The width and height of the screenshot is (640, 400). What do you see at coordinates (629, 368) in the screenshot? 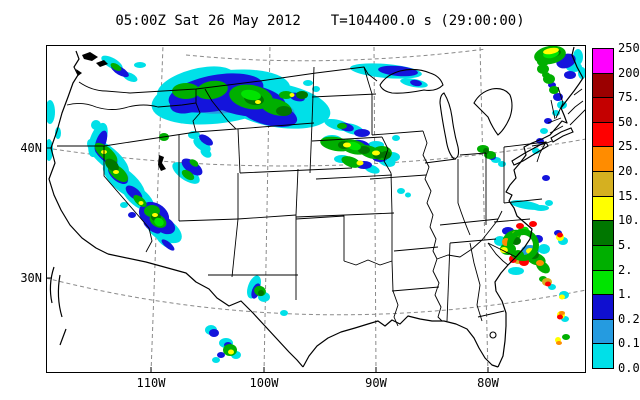
I see `colorbar-value-label: 0.01` at bounding box center [629, 368].